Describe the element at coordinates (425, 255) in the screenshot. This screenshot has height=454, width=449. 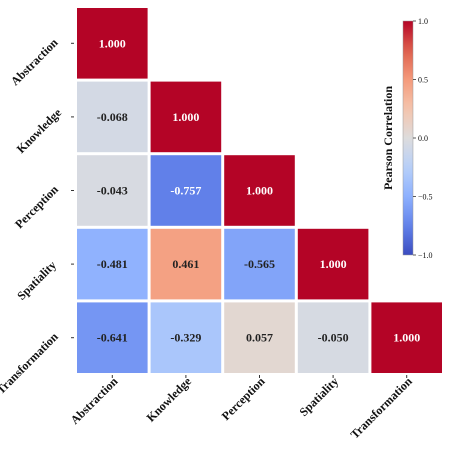
I see `colorbar-tick-label: −1.0` at that location.